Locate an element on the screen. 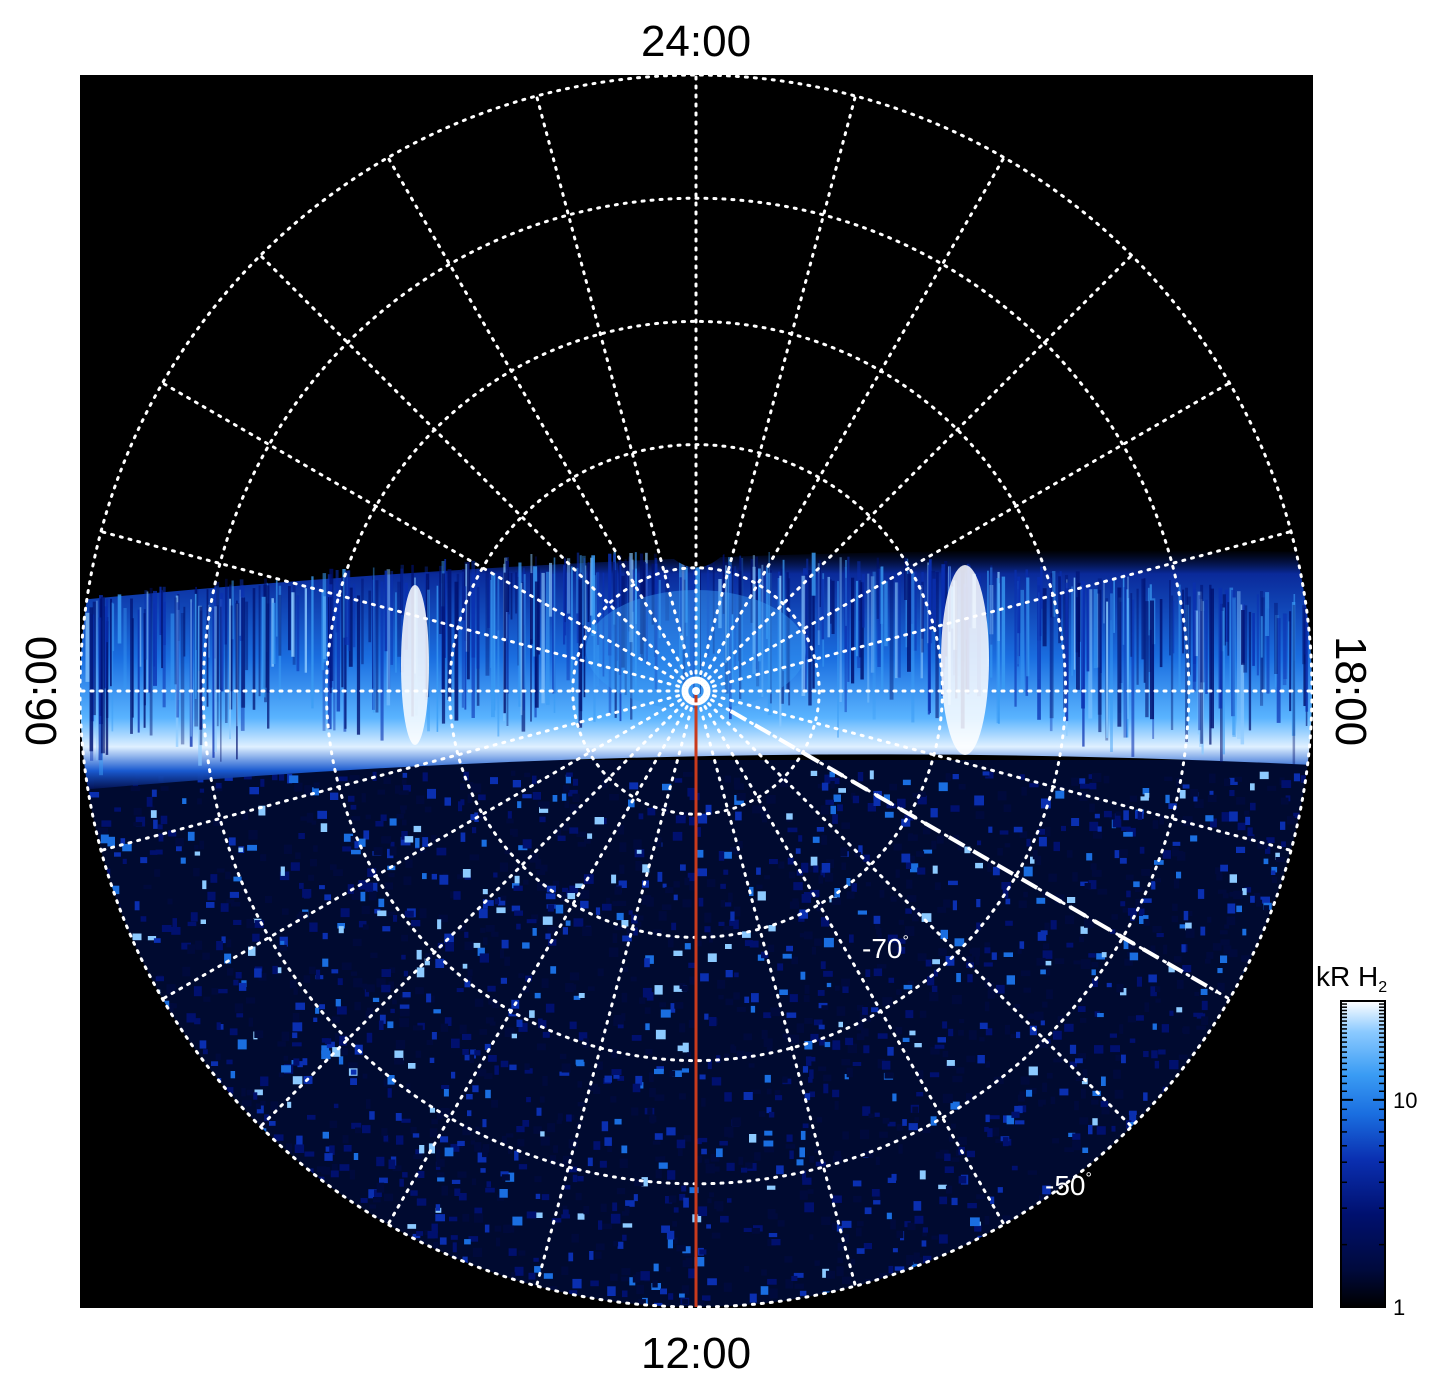  colorbar-tick-label: 10 is located at coordinates (1405, 1100).